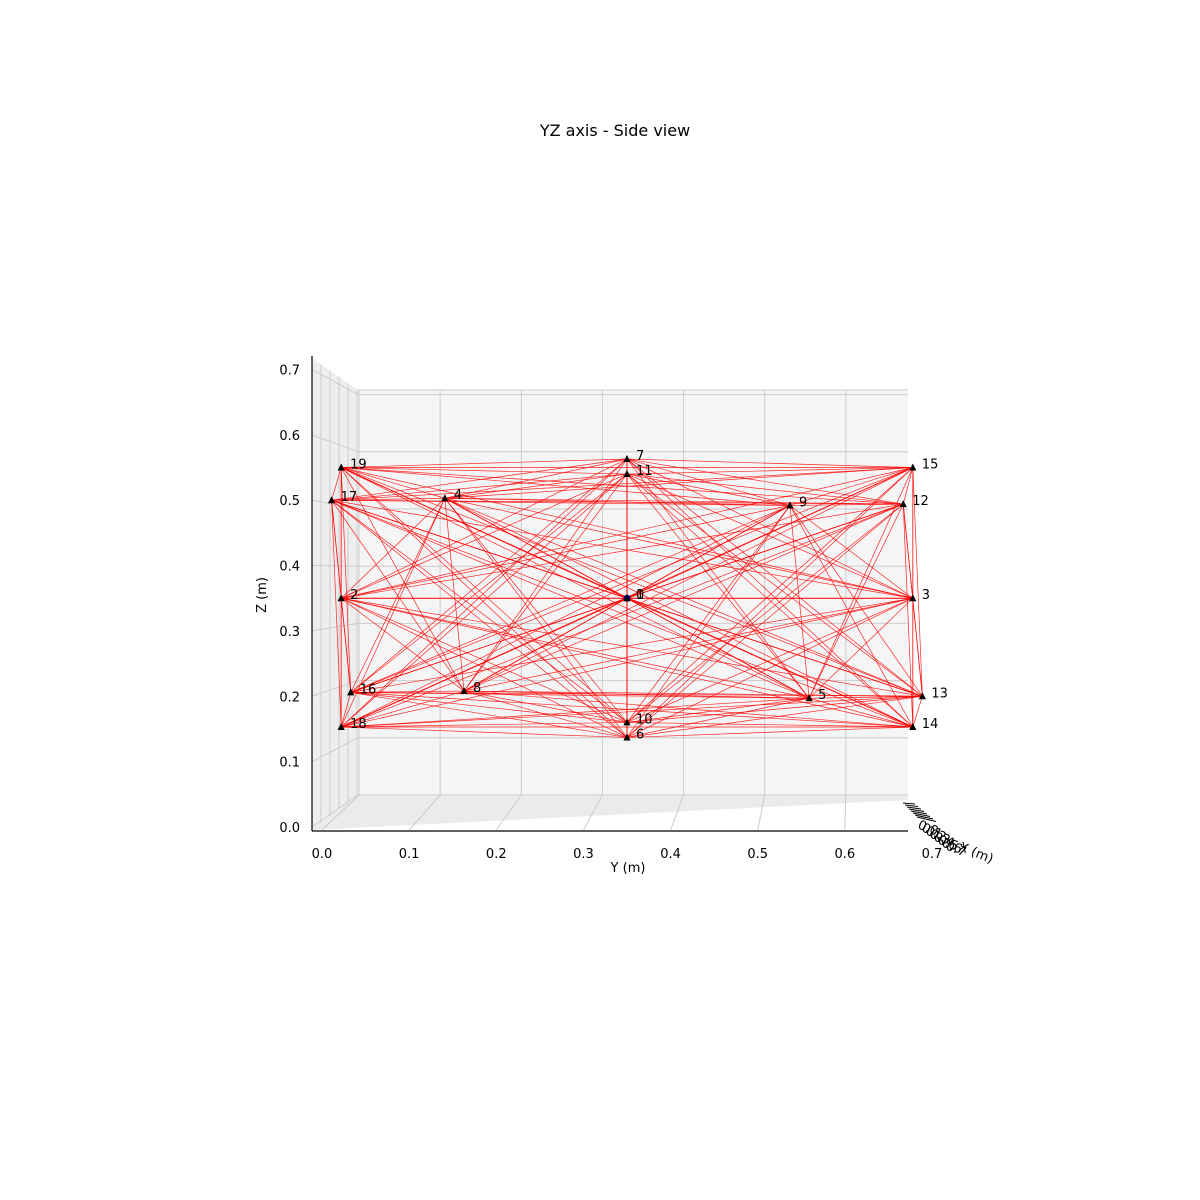 The image size is (1200, 1200). I want to click on depth-axis-ticks: 0.00.10.20.30.40.50.60.7X (m), so click(948, 834).